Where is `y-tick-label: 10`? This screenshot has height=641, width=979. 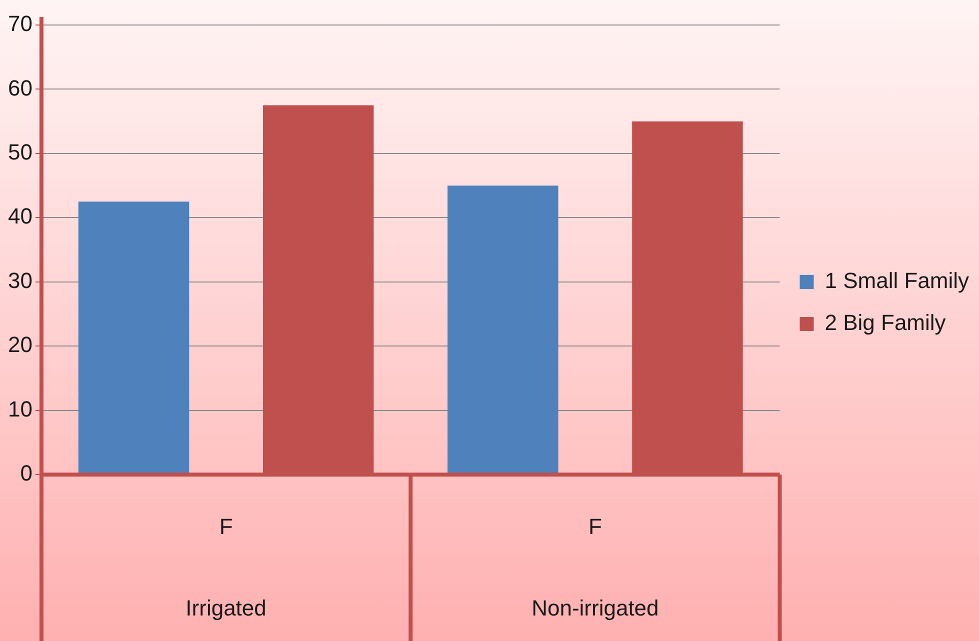
y-tick-label: 10 is located at coordinates (20, 409).